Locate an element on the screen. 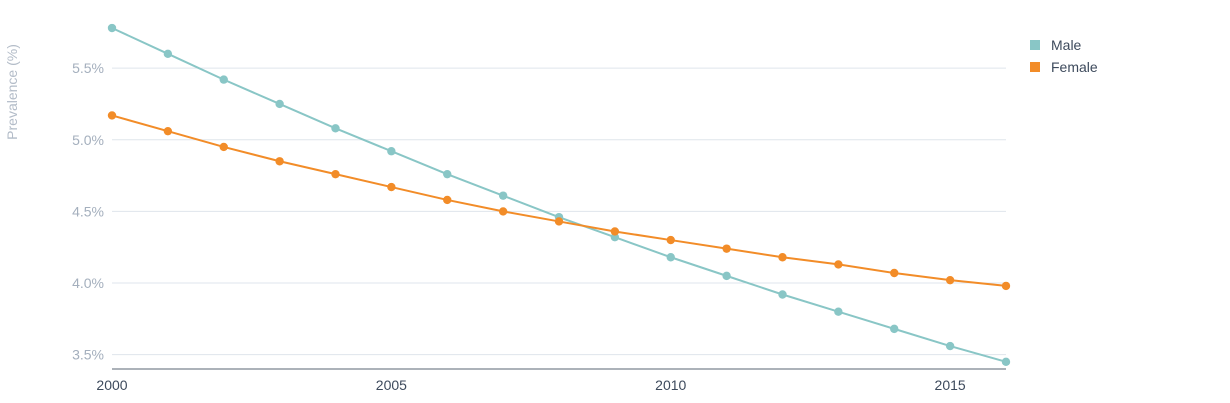 This screenshot has width=1230, height=403. y-tick-label: 3.5% is located at coordinates (88, 355).